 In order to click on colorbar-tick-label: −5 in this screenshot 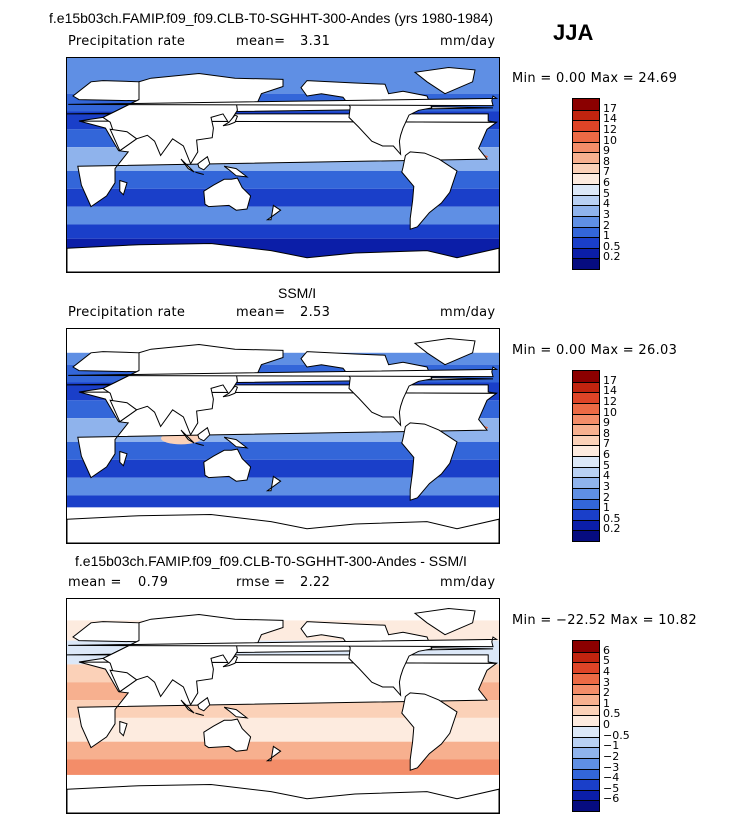, I will do `click(611, 788)`.